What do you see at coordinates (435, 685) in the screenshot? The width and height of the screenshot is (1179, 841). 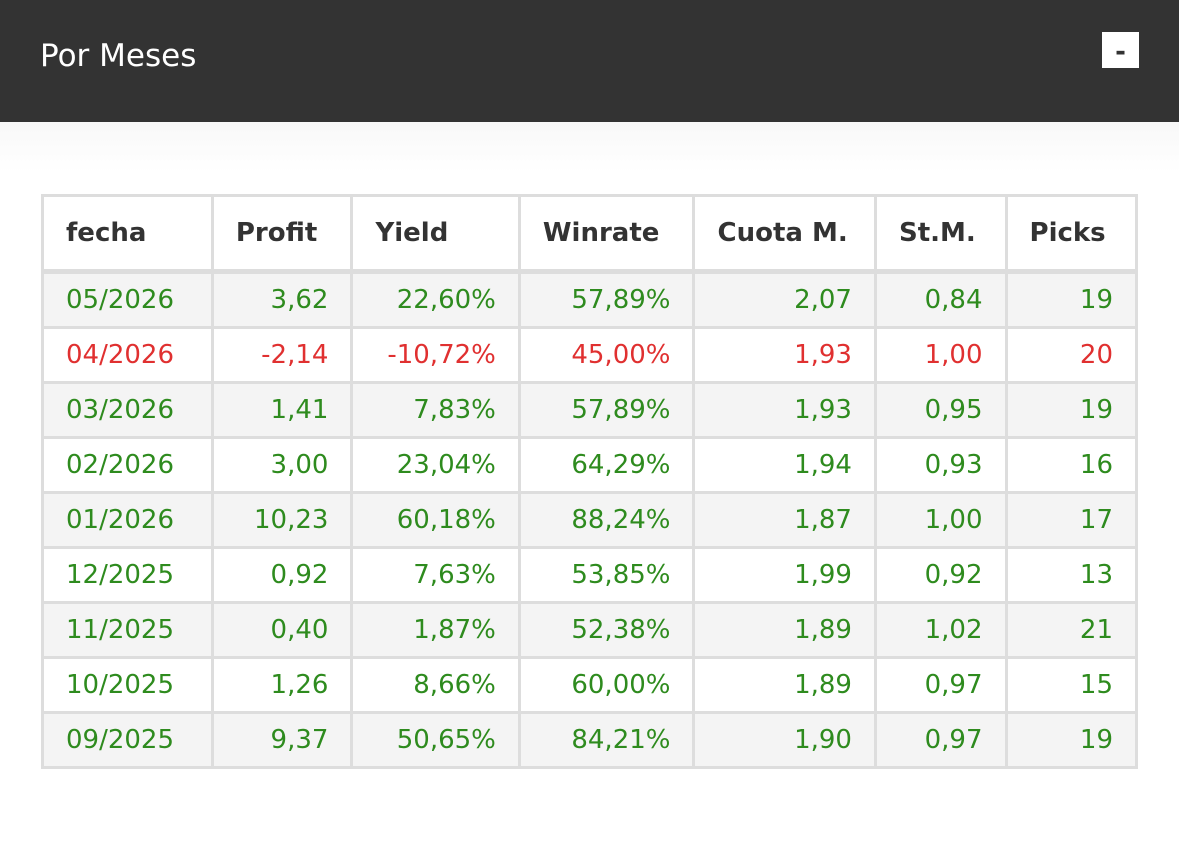 I see `cell-yield: 8,66%` at bounding box center [435, 685].